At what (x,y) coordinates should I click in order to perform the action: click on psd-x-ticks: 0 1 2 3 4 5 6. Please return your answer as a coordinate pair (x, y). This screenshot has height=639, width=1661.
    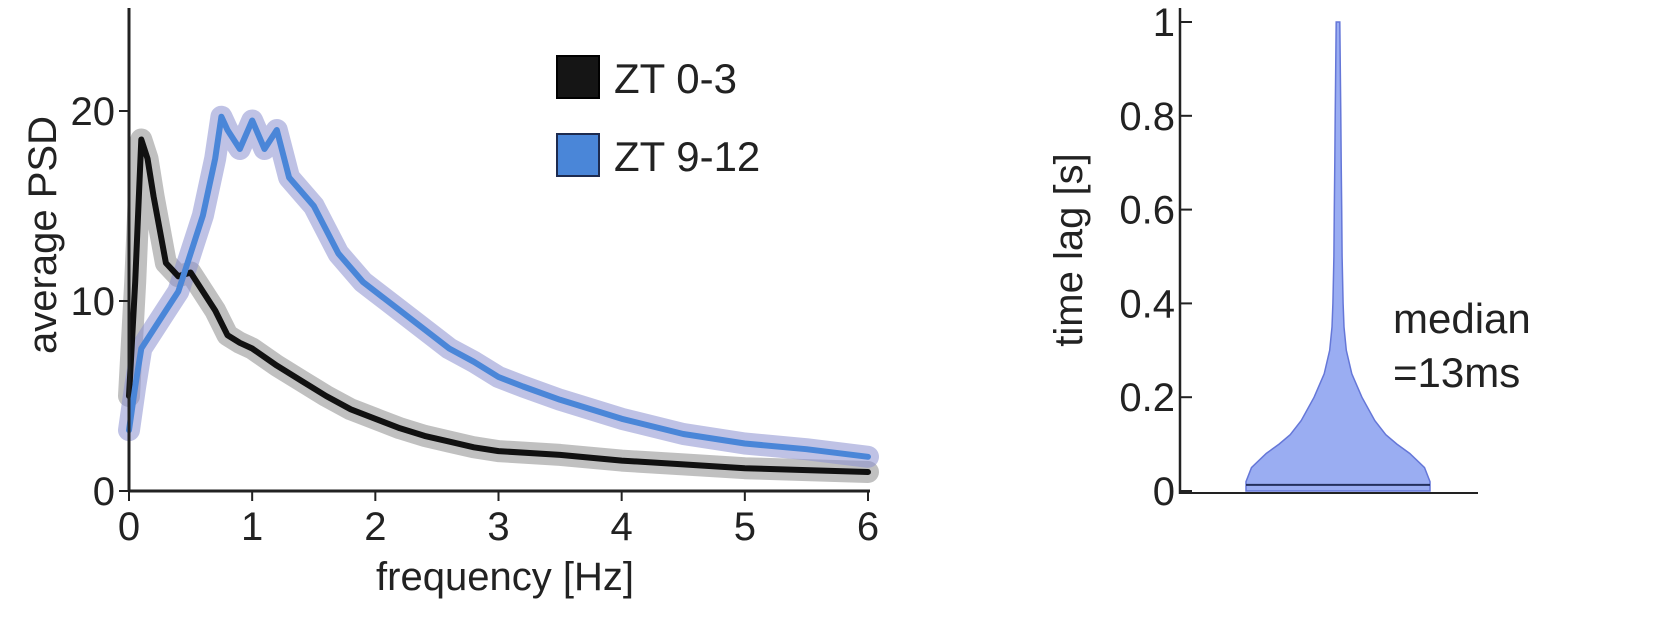
    Looking at the image, I should click on (498, 520).